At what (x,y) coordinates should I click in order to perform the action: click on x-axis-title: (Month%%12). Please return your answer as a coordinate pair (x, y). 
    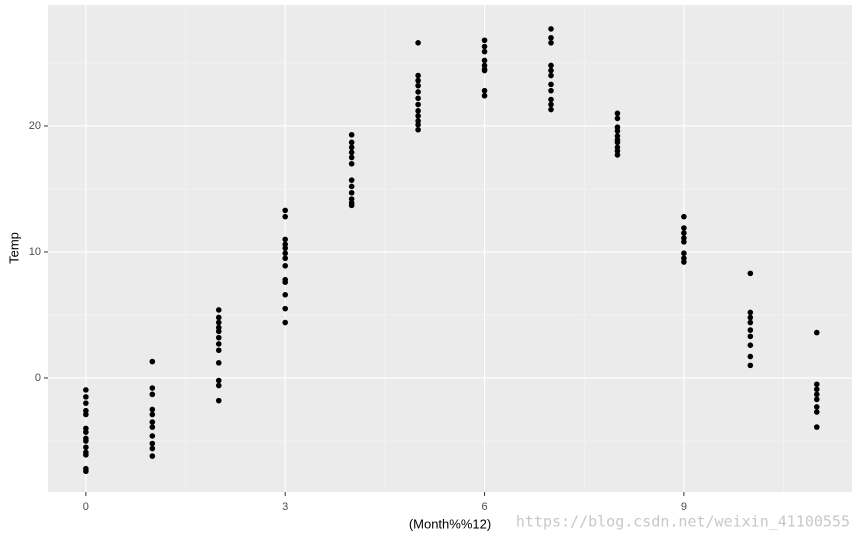
    Looking at the image, I should click on (450, 523).